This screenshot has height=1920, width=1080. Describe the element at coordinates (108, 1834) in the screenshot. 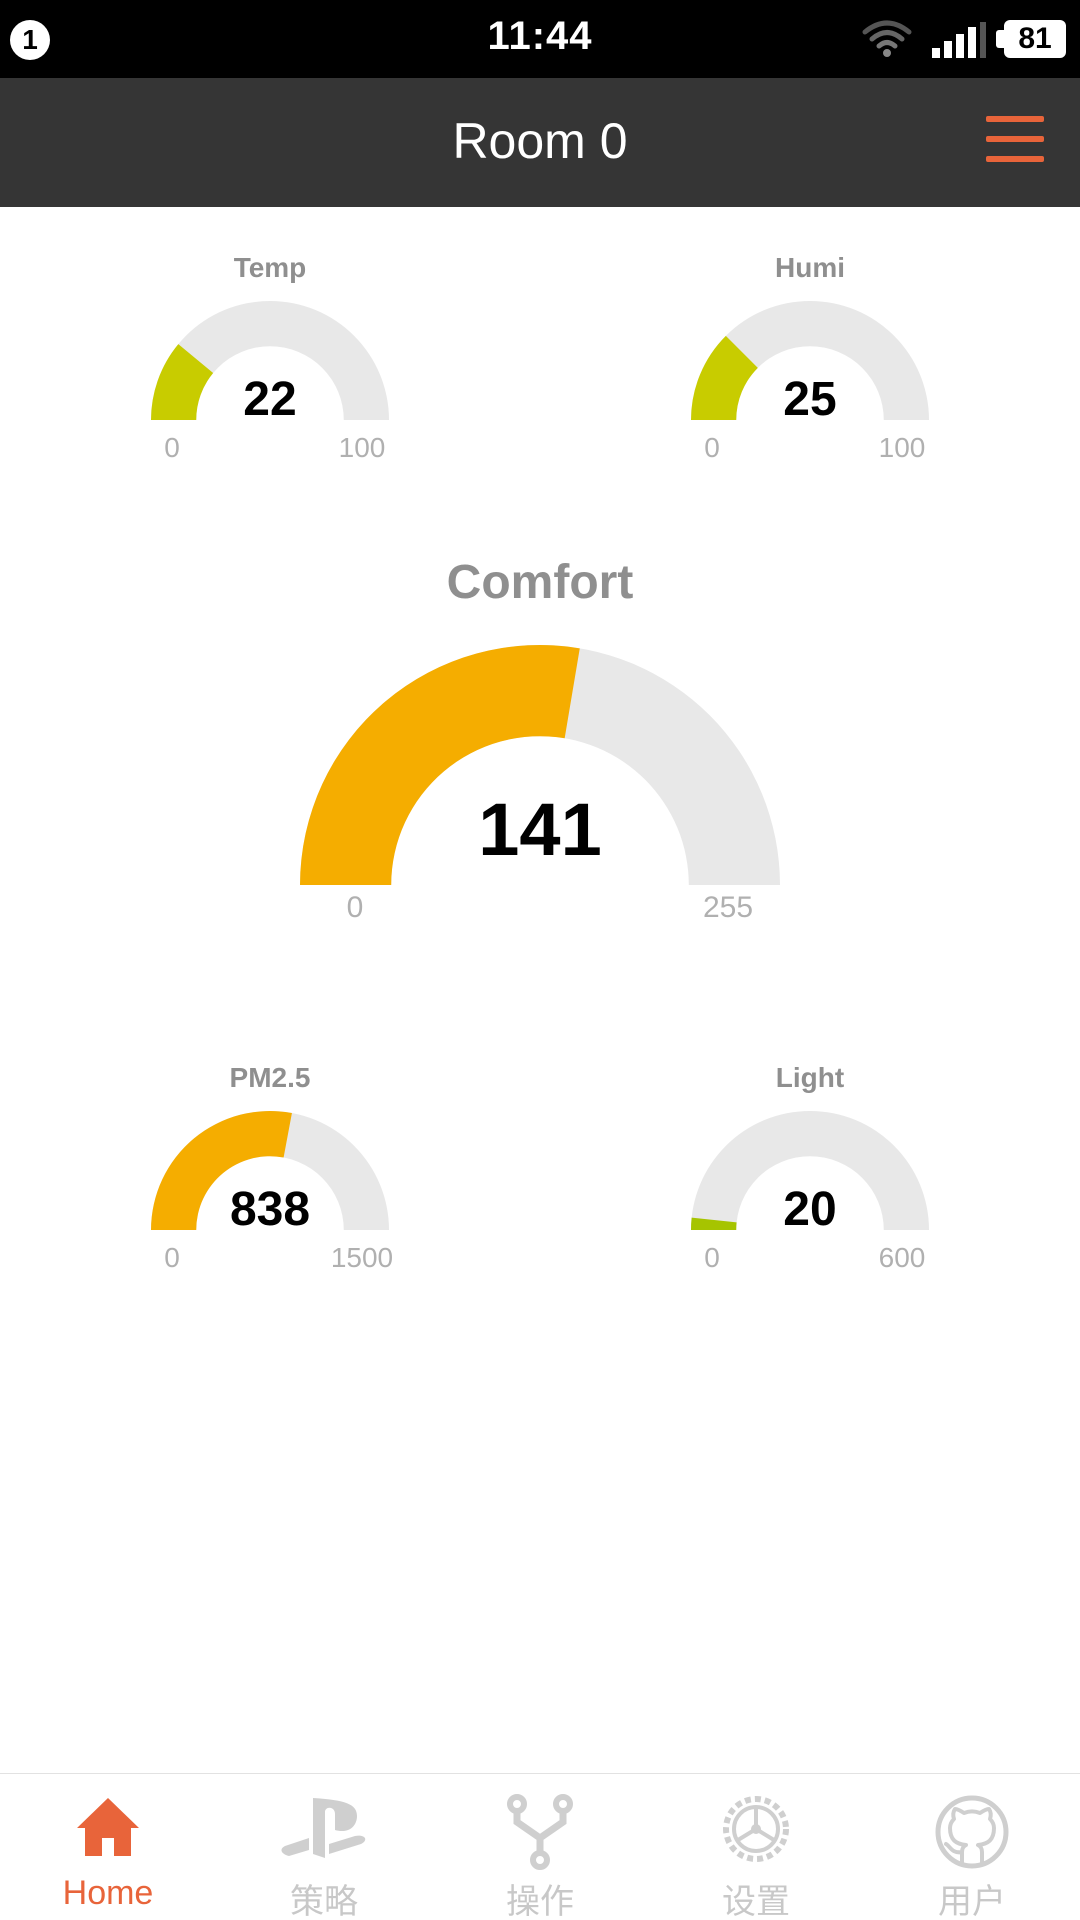

I see `home-icon` at that location.